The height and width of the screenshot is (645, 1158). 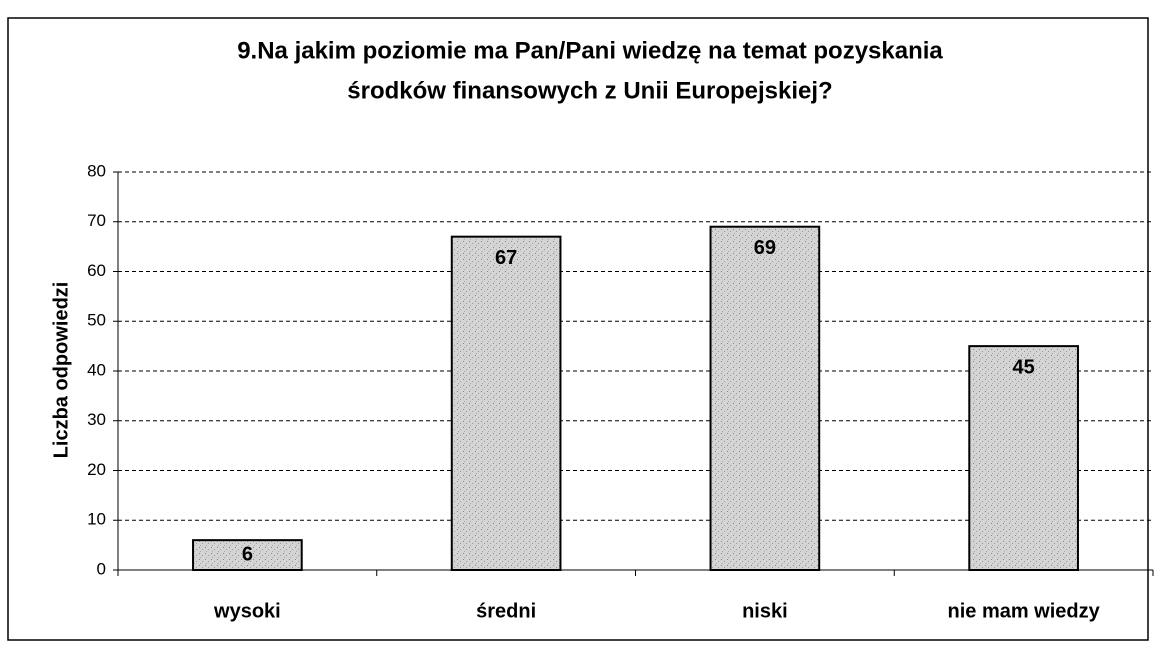 What do you see at coordinates (506, 611) in the screenshot?
I see `x-tick-label: średni` at bounding box center [506, 611].